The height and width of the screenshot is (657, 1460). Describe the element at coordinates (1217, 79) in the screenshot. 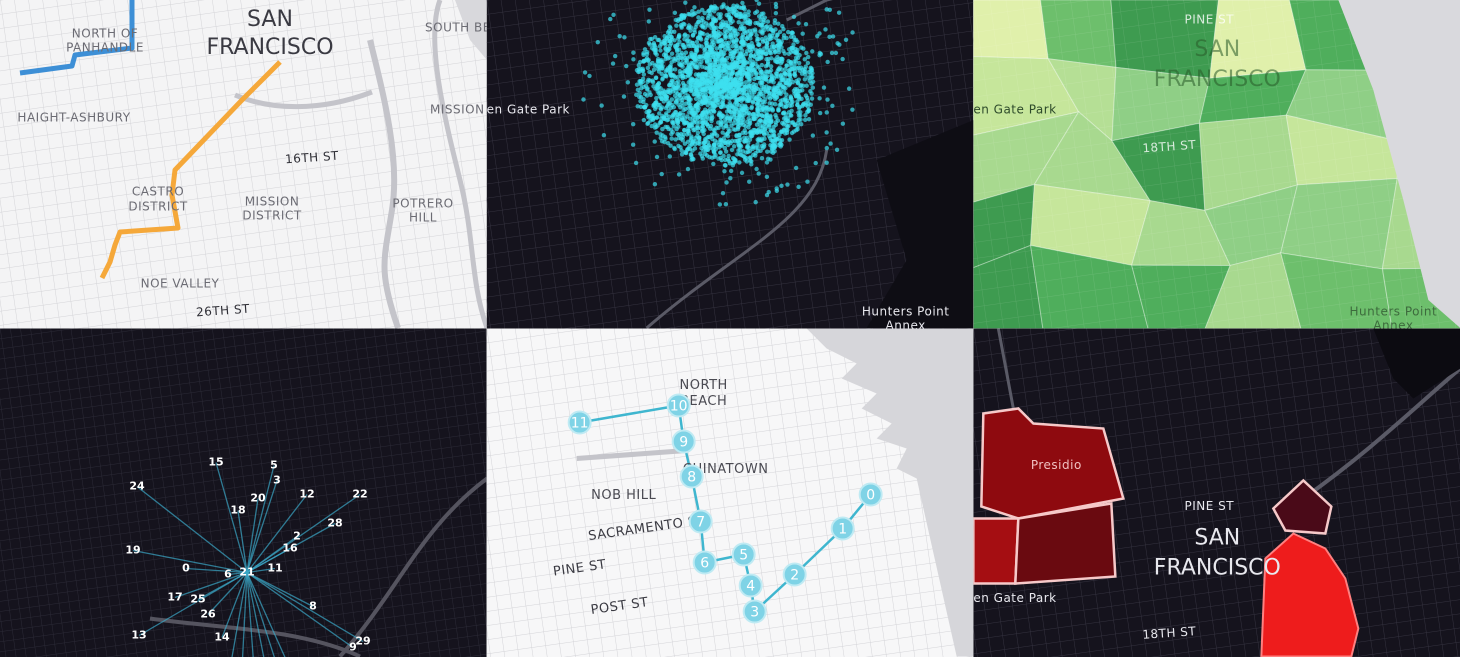

I see `map-label: FRANCISCO` at that location.